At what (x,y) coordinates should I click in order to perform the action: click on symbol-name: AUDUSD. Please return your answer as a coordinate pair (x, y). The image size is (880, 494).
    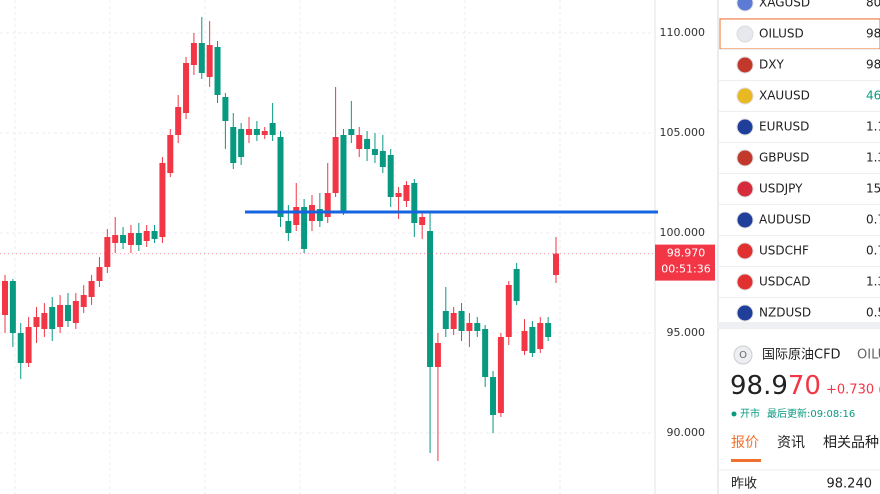
    Looking at the image, I should click on (785, 220).